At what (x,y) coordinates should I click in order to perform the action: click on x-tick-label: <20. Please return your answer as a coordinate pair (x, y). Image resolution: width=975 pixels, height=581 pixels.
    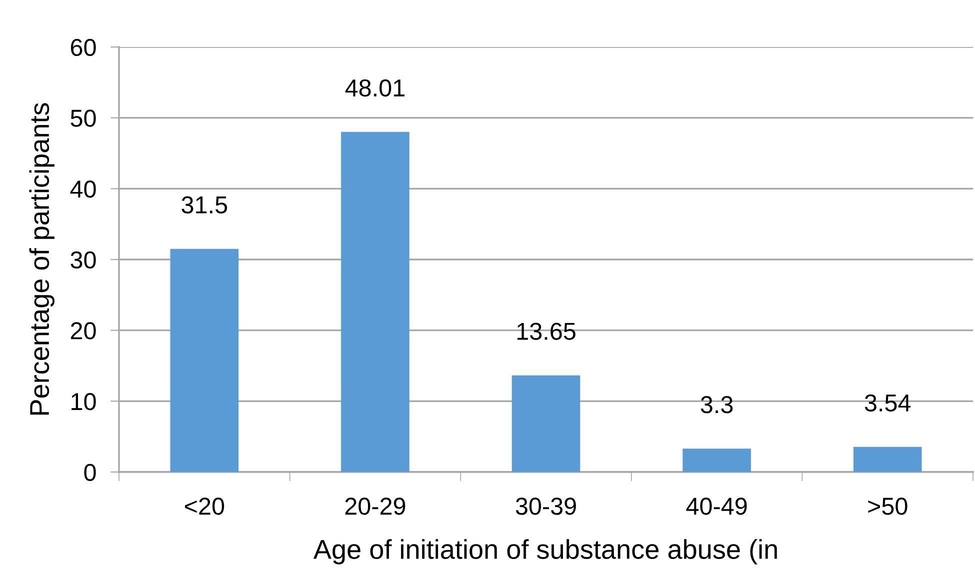
    Looking at the image, I should click on (204, 506).